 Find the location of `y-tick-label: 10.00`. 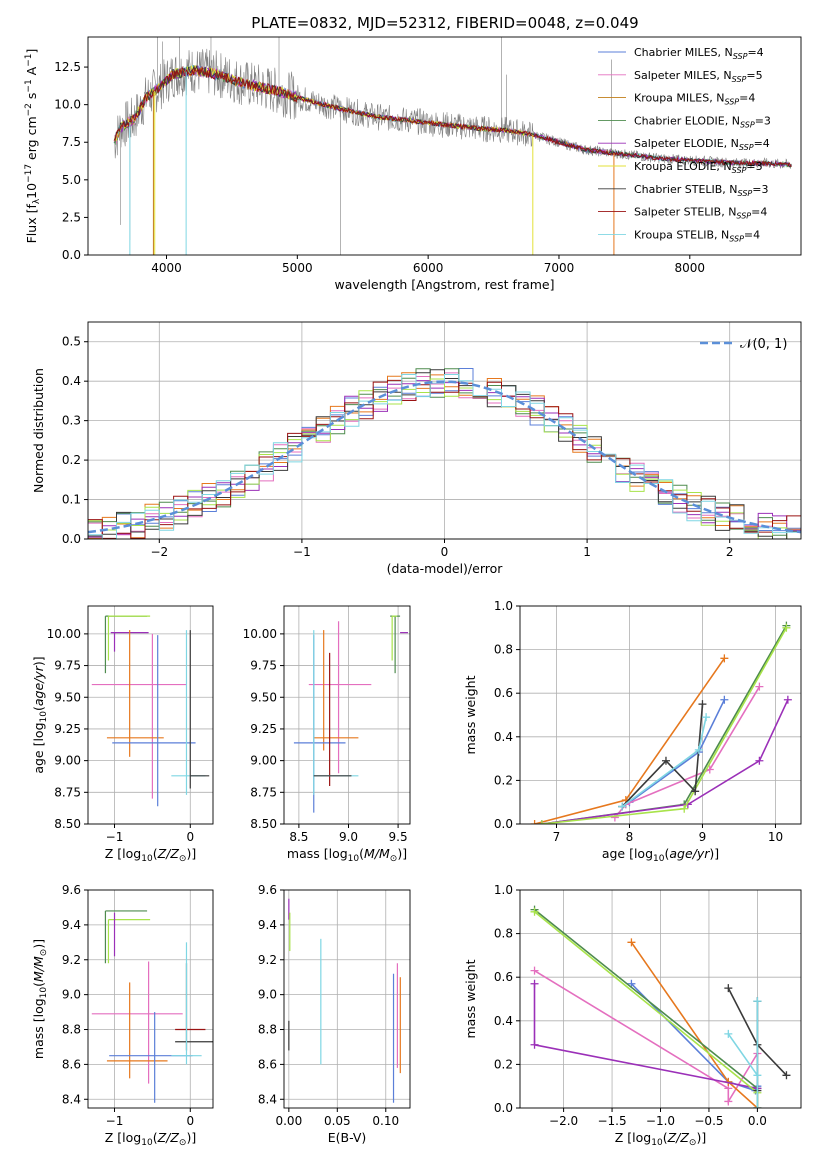

y-tick-label: 10.00 is located at coordinates (64, 634).